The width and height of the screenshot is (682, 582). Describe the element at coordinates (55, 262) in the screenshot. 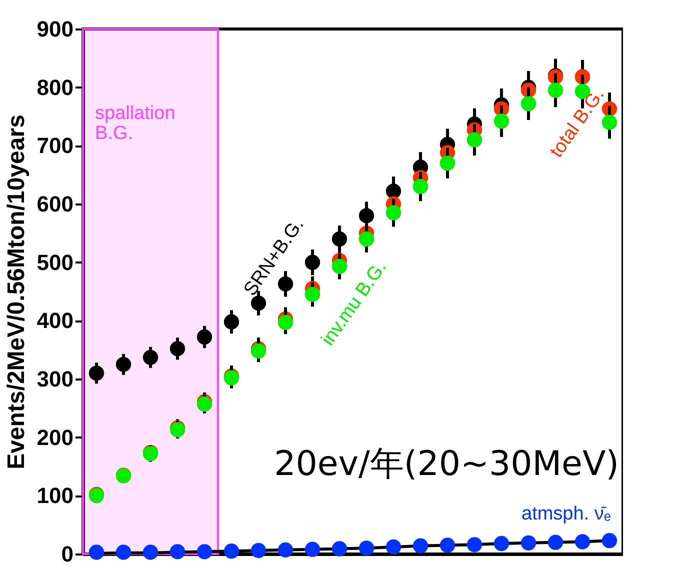

I see `y-tick-label: 500` at that location.